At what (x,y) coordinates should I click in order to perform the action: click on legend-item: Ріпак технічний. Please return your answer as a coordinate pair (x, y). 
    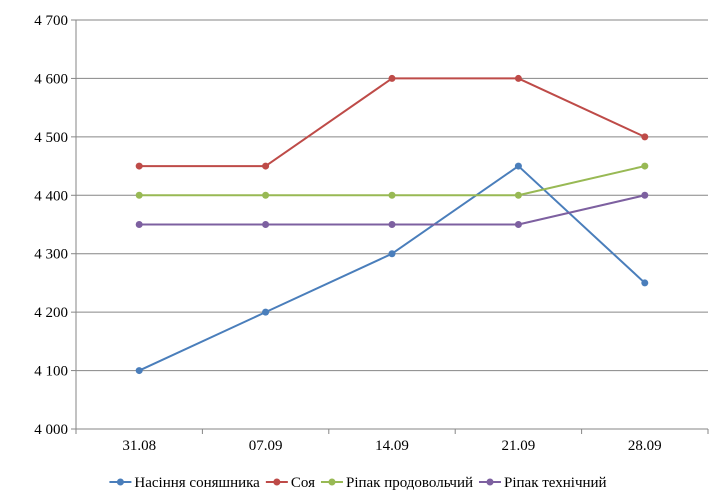
    Looking at the image, I should click on (543, 483).